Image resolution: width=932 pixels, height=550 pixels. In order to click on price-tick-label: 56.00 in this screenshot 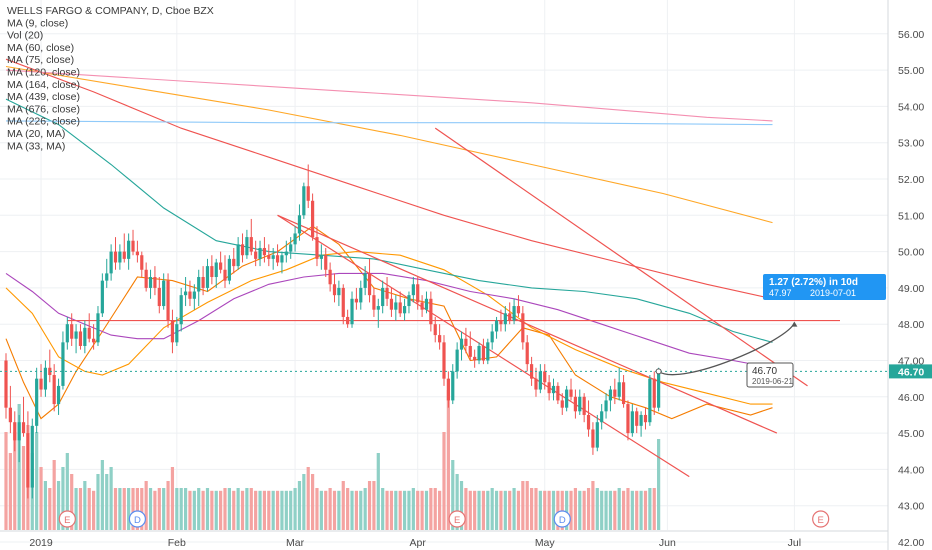, I will do `click(911, 35)`.